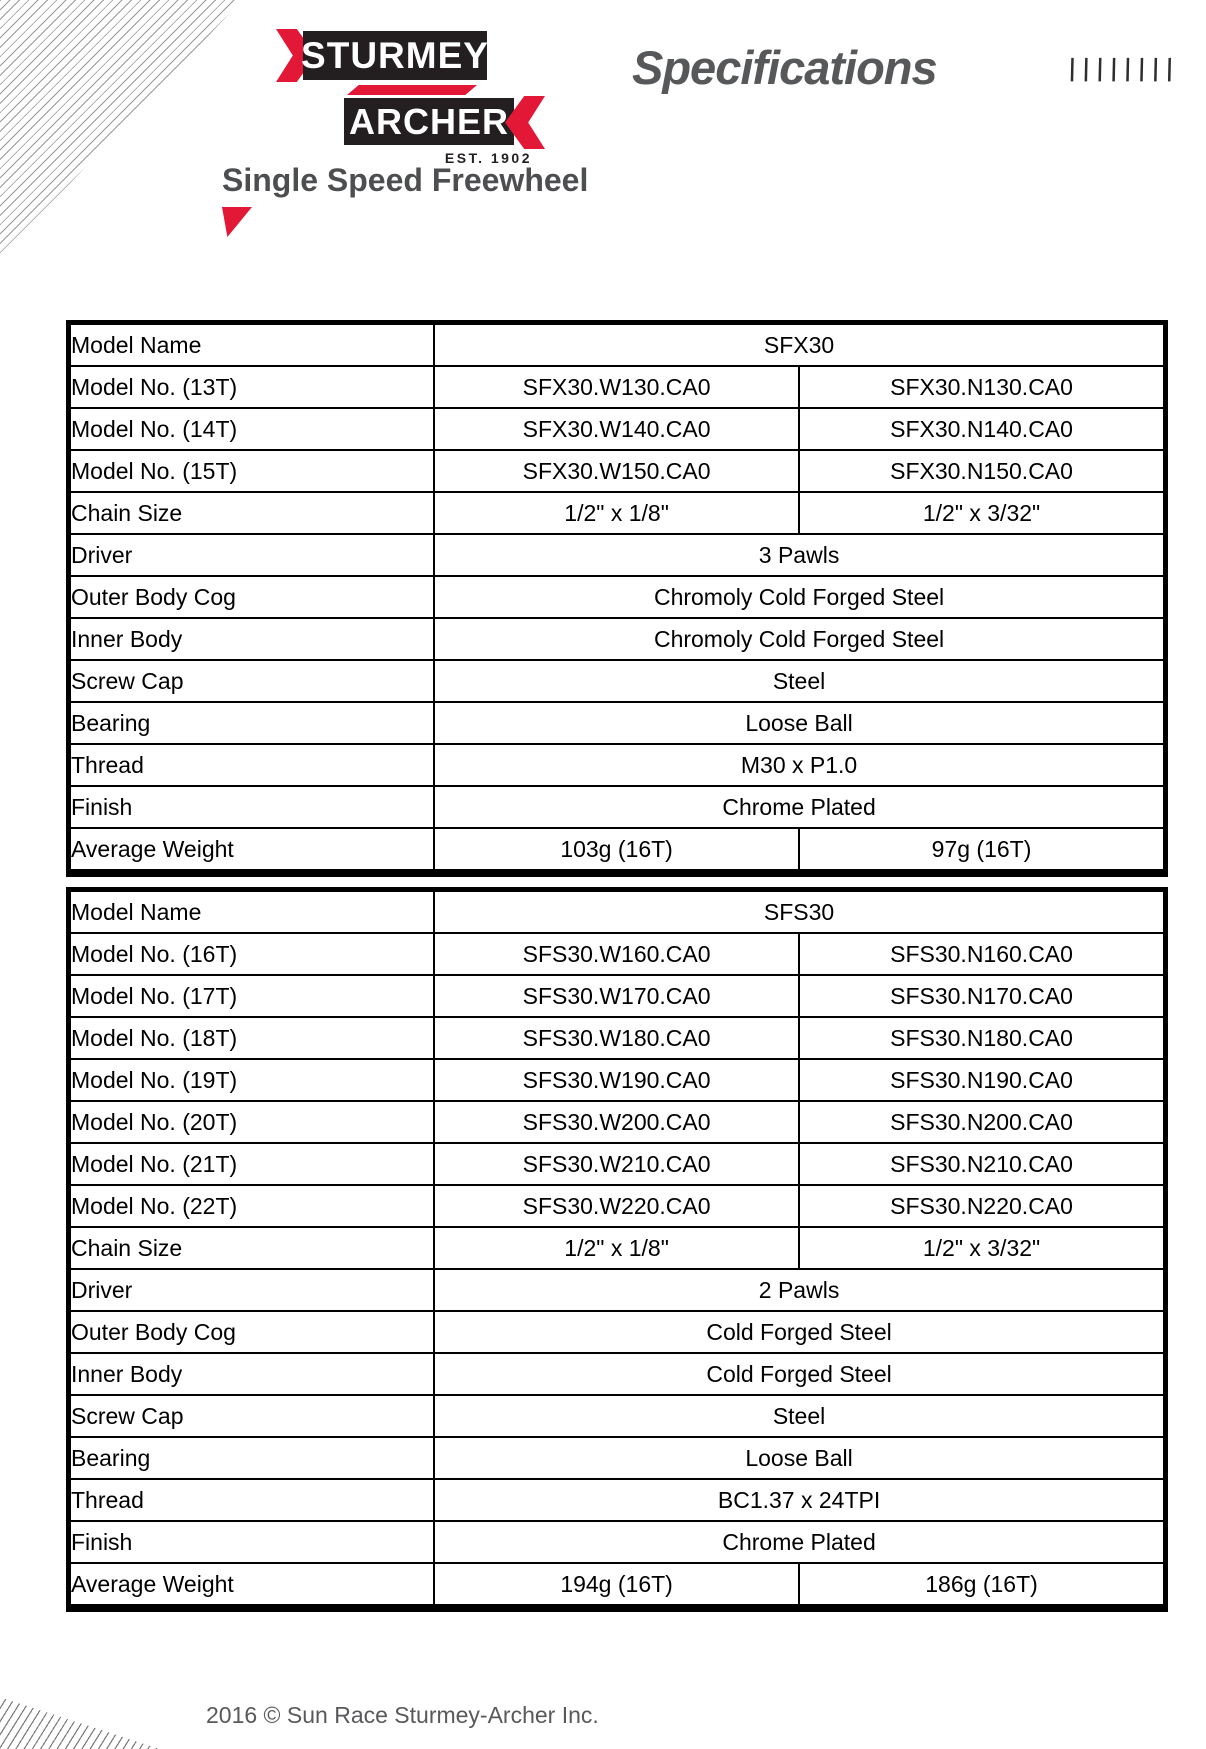 This screenshot has width=1206, height=1749. Describe the element at coordinates (616, 345) in the screenshot. I see `table-row: Model Name SFX30` at that location.